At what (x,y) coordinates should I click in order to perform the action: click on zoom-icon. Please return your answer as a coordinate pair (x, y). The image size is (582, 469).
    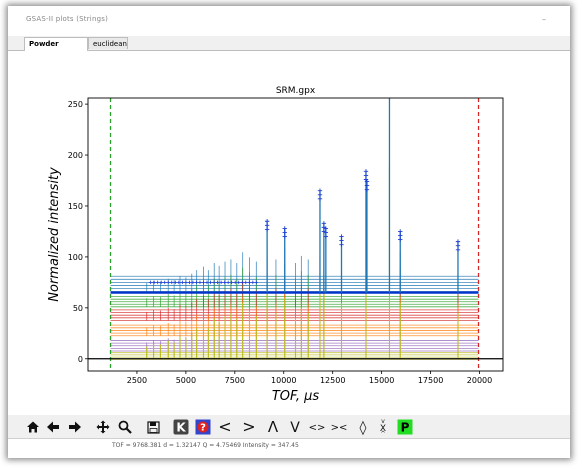
    Looking at the image, I should click on (125, 427).